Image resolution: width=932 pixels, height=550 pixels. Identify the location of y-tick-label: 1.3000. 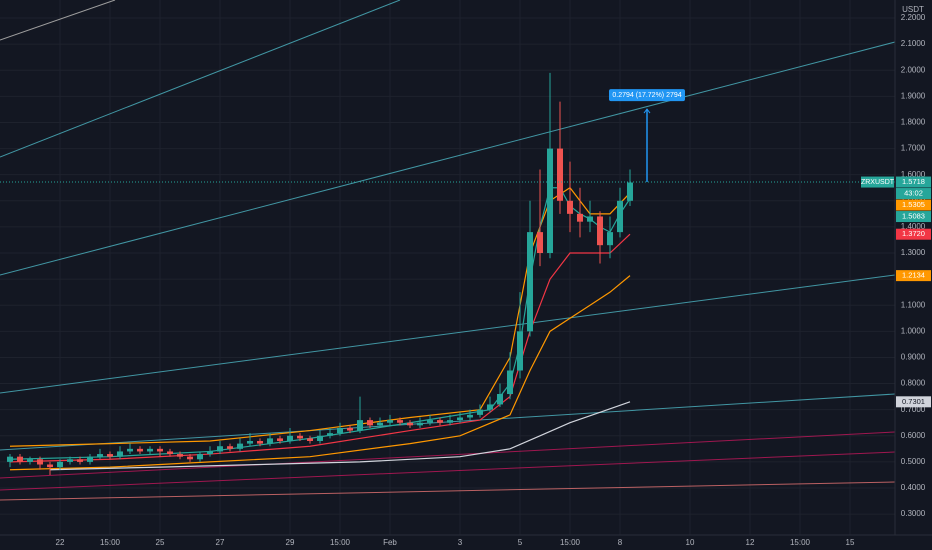
(913, 252).